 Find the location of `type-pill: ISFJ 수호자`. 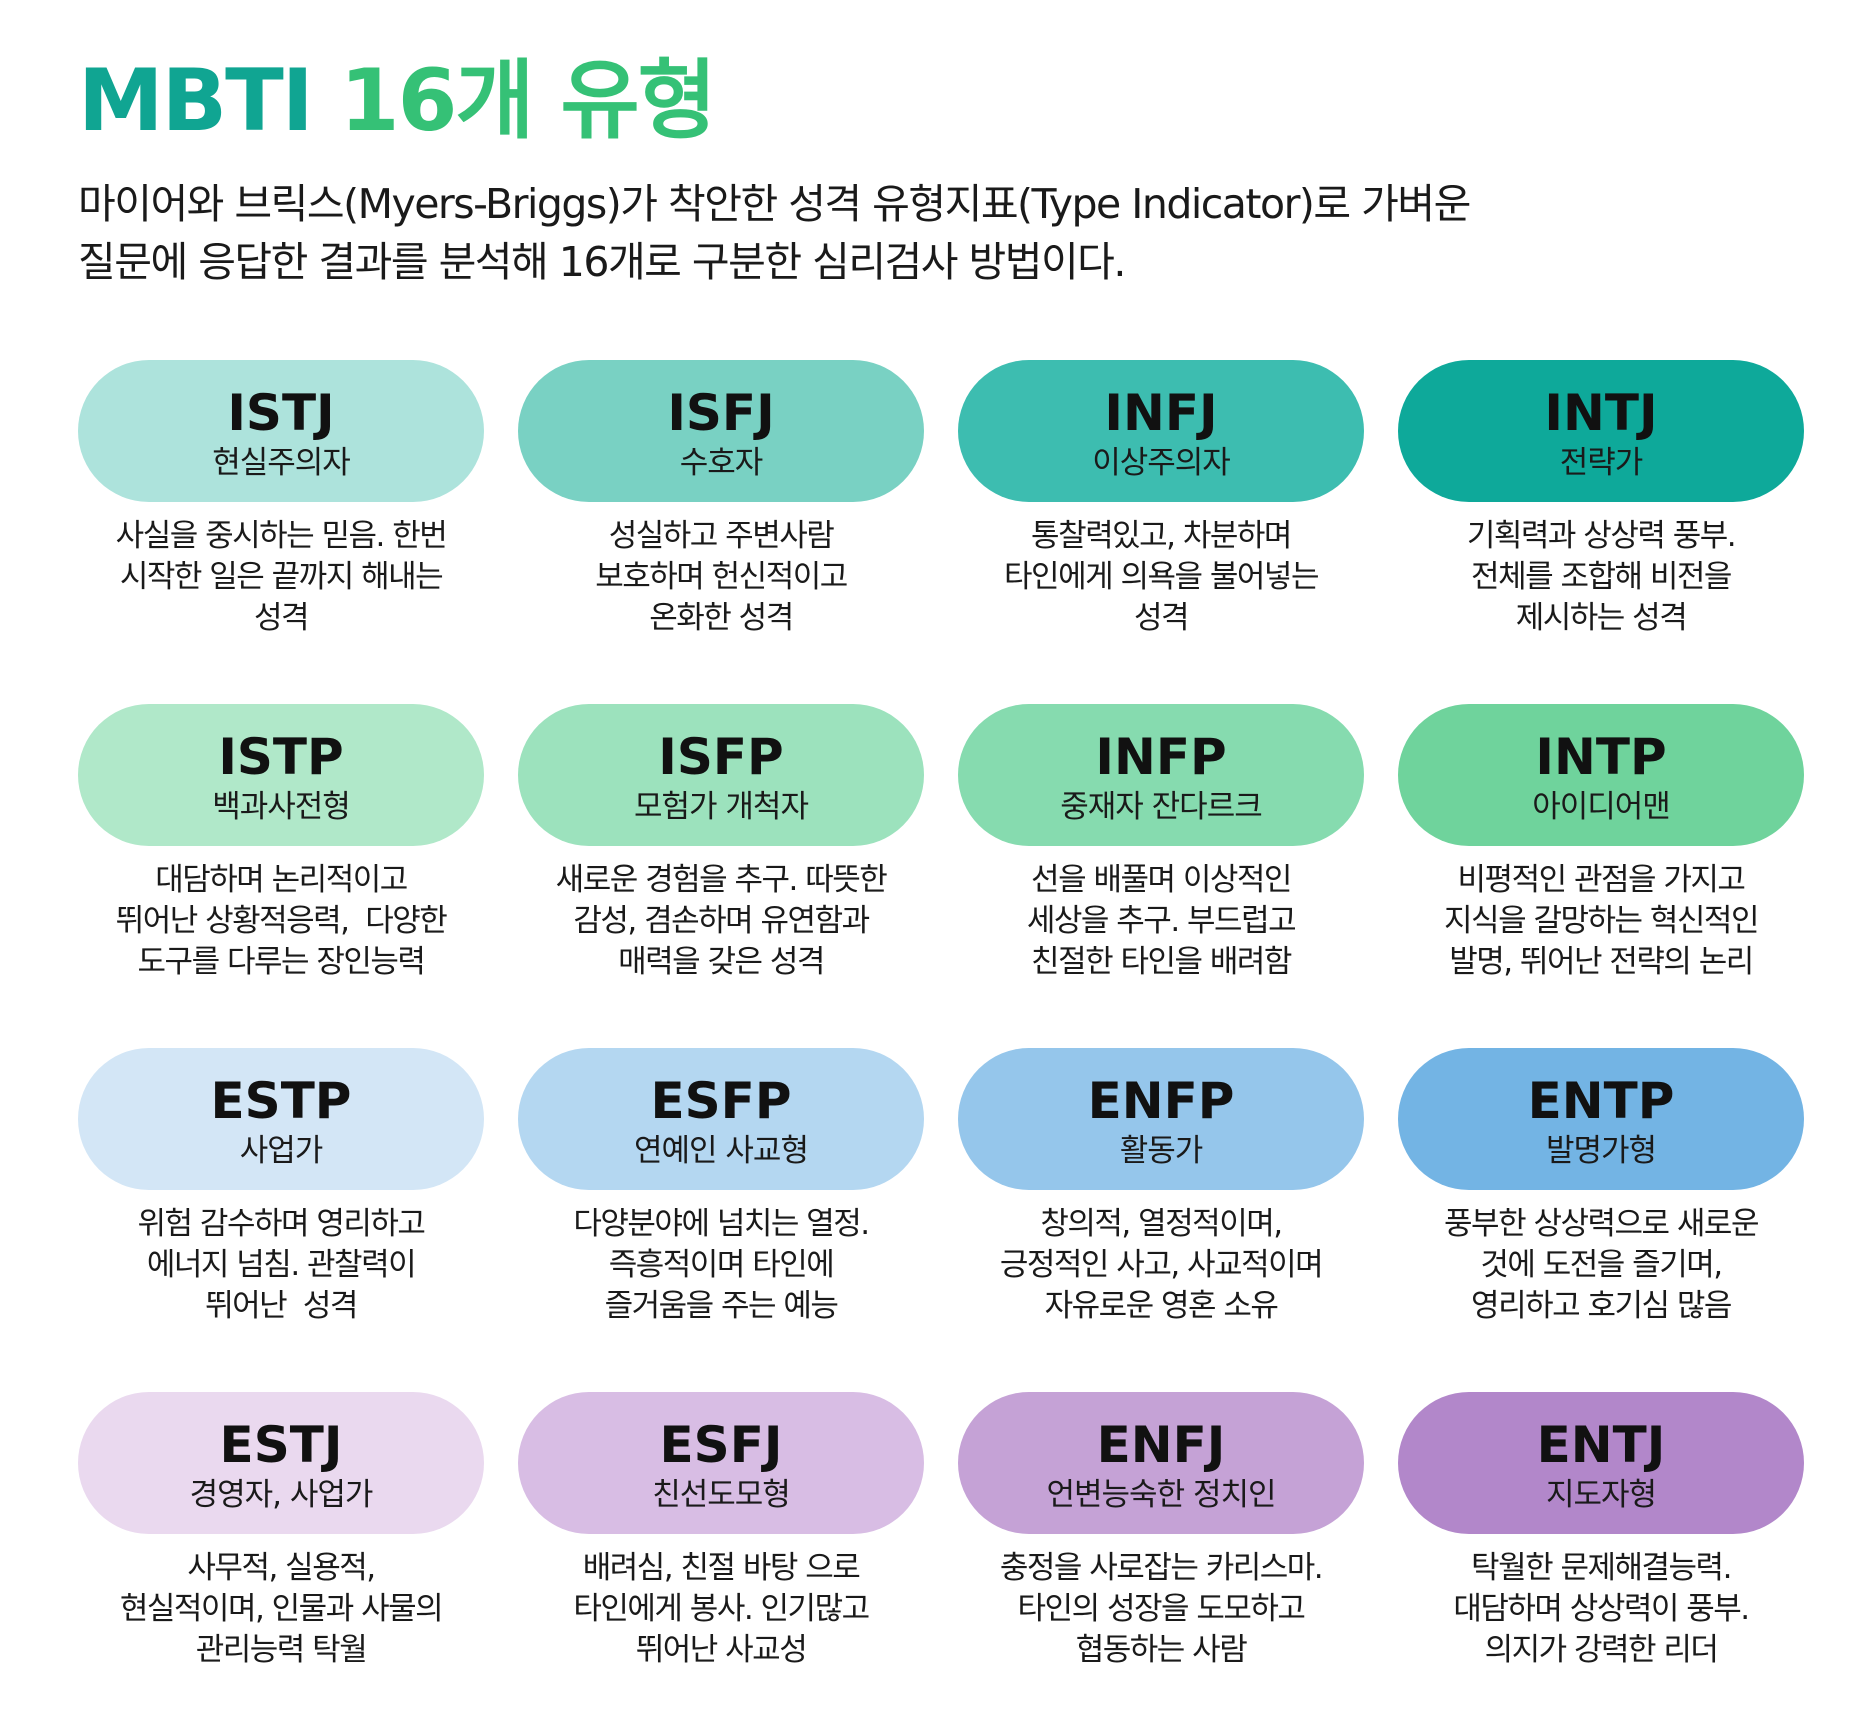

type-pill: ISFJ 수호자 is located at coordinates (721, 431).